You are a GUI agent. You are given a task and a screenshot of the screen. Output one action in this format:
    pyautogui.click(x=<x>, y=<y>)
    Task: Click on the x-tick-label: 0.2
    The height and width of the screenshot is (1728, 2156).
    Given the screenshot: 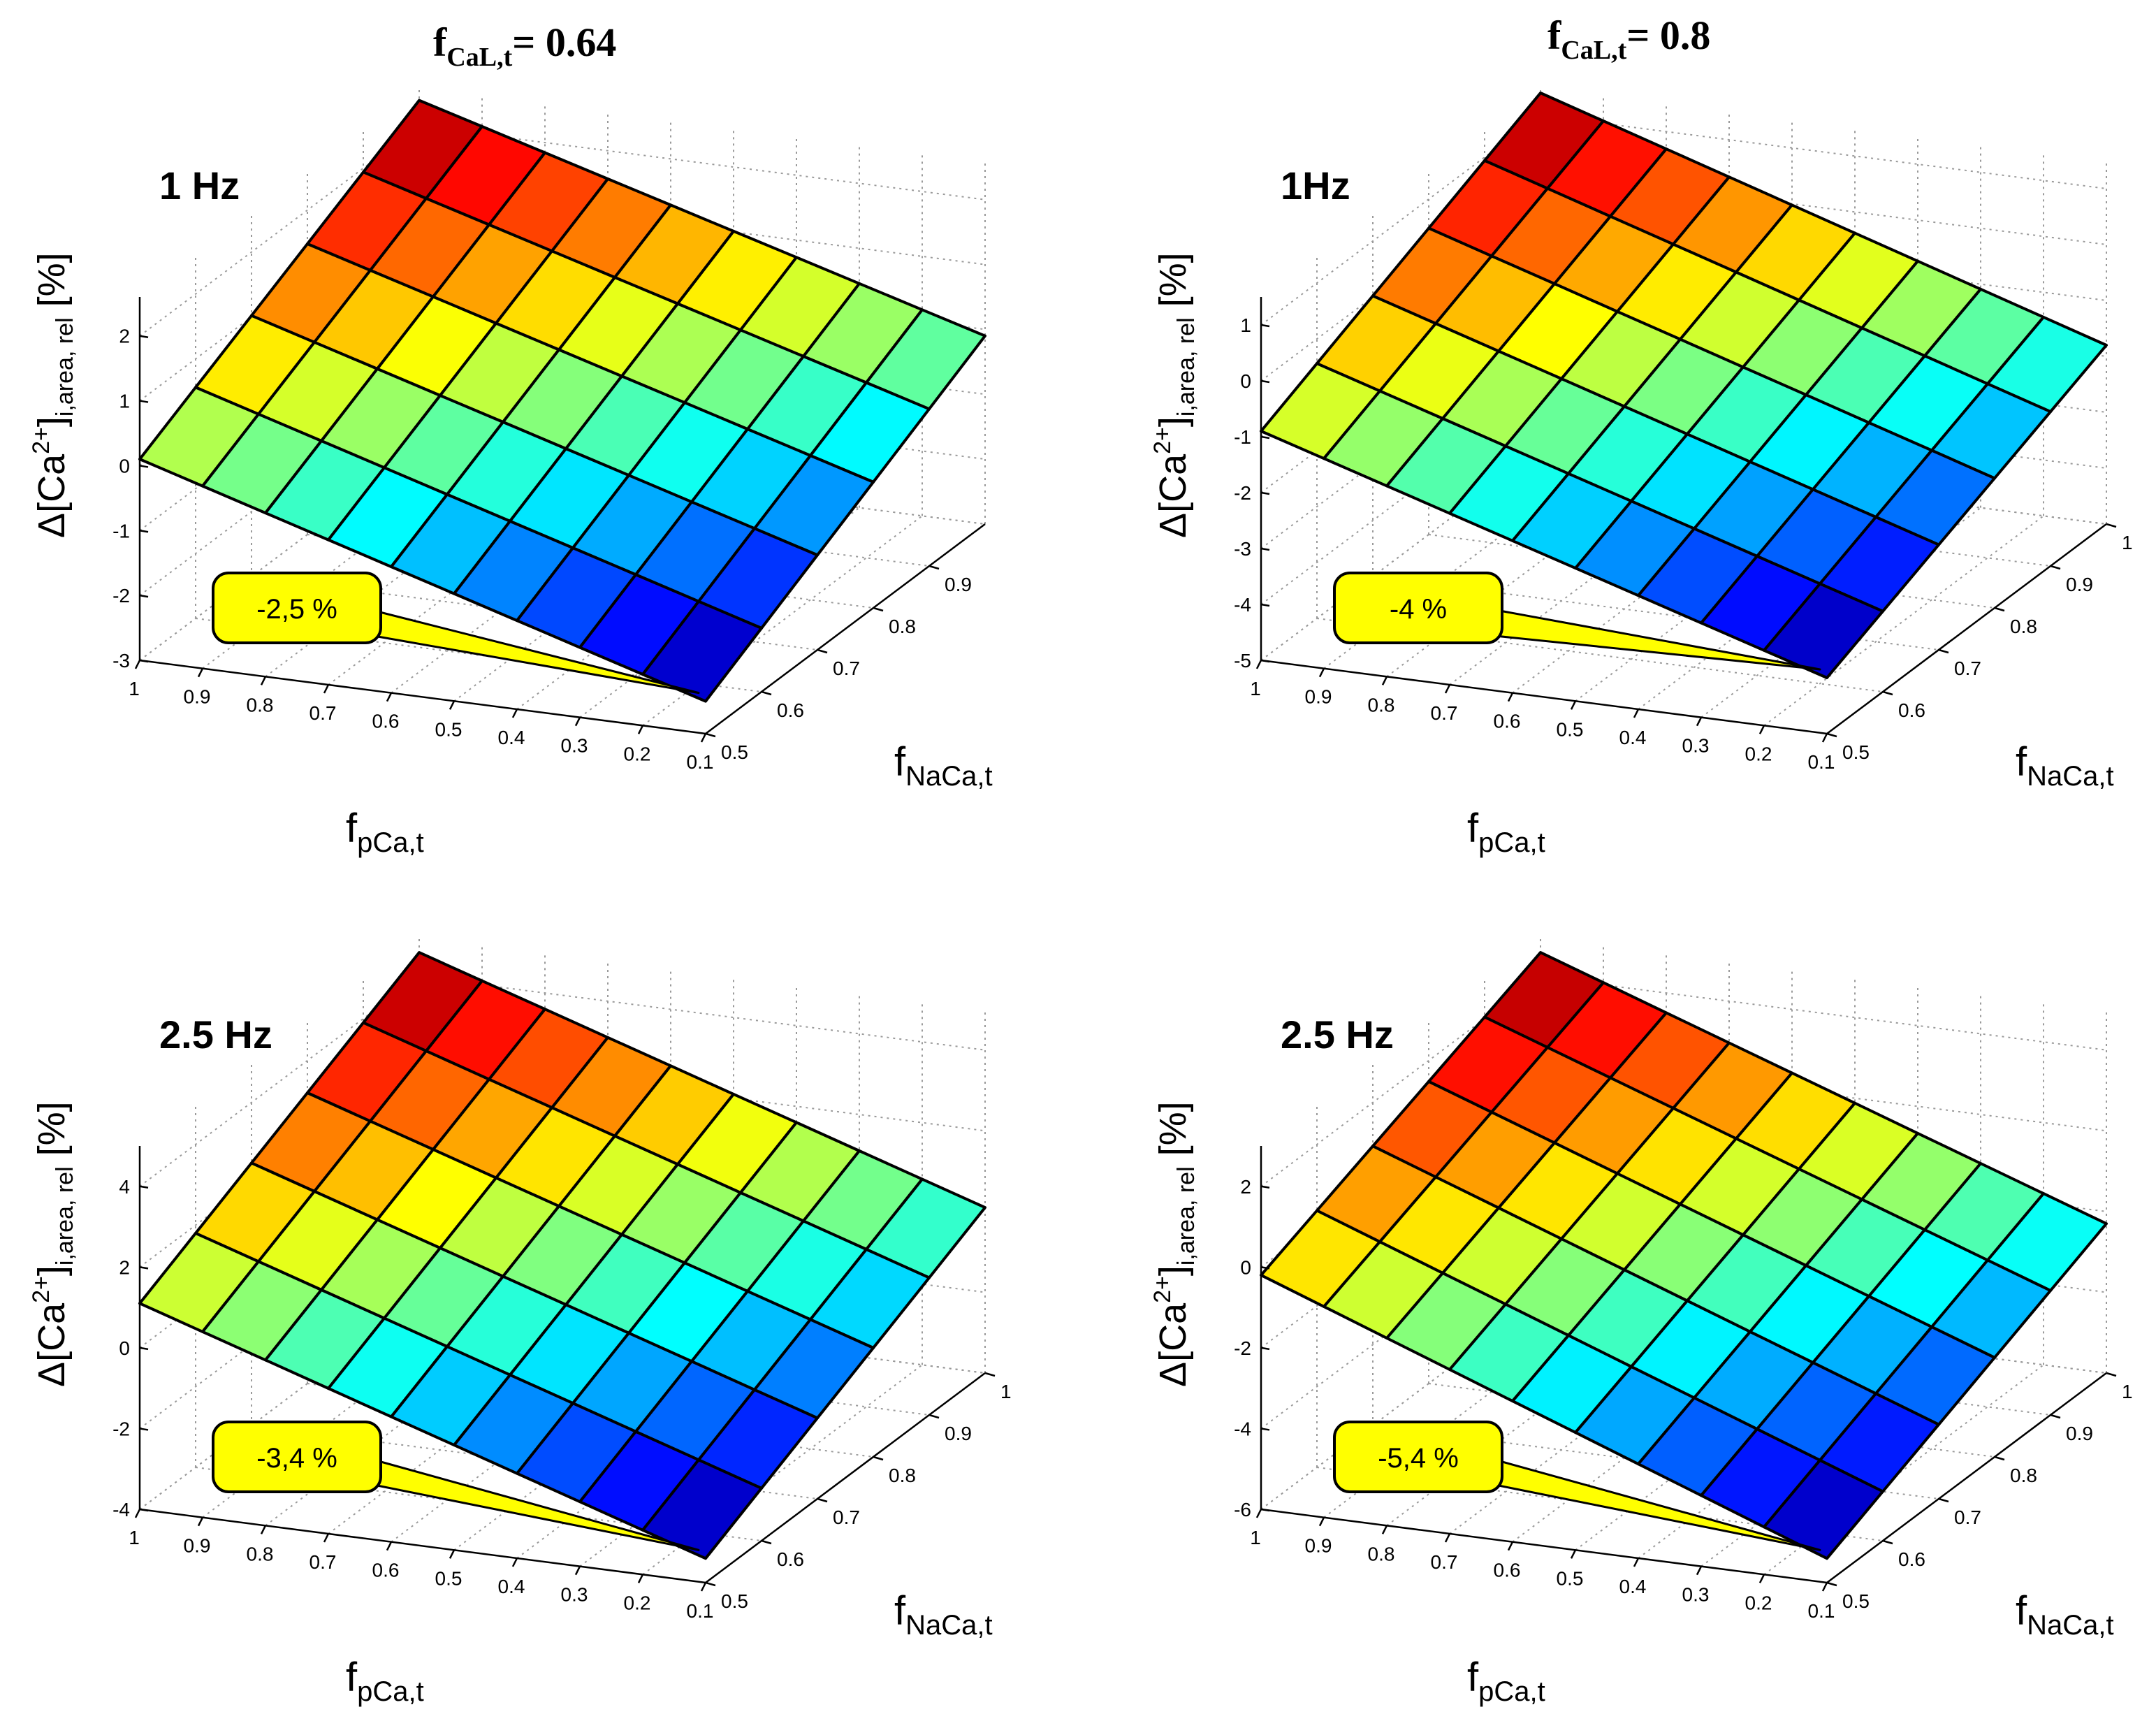 What is the action you would take?
    pyautogui.click(x=1758, y=1602)
    